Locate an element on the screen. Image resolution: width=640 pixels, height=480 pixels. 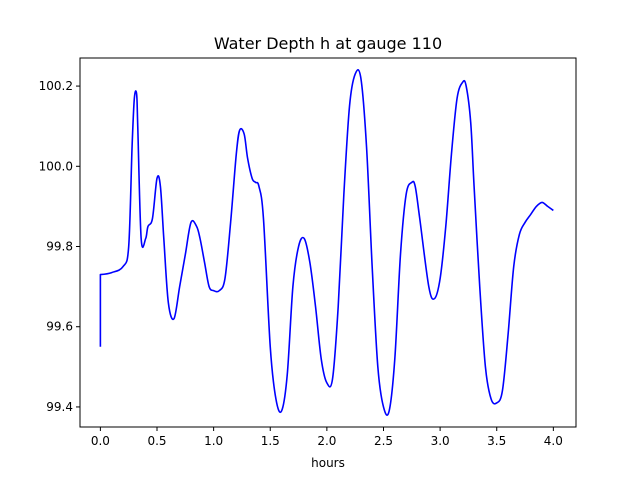
x-tick-label: 2.0 is located at coordinates (326, 441).